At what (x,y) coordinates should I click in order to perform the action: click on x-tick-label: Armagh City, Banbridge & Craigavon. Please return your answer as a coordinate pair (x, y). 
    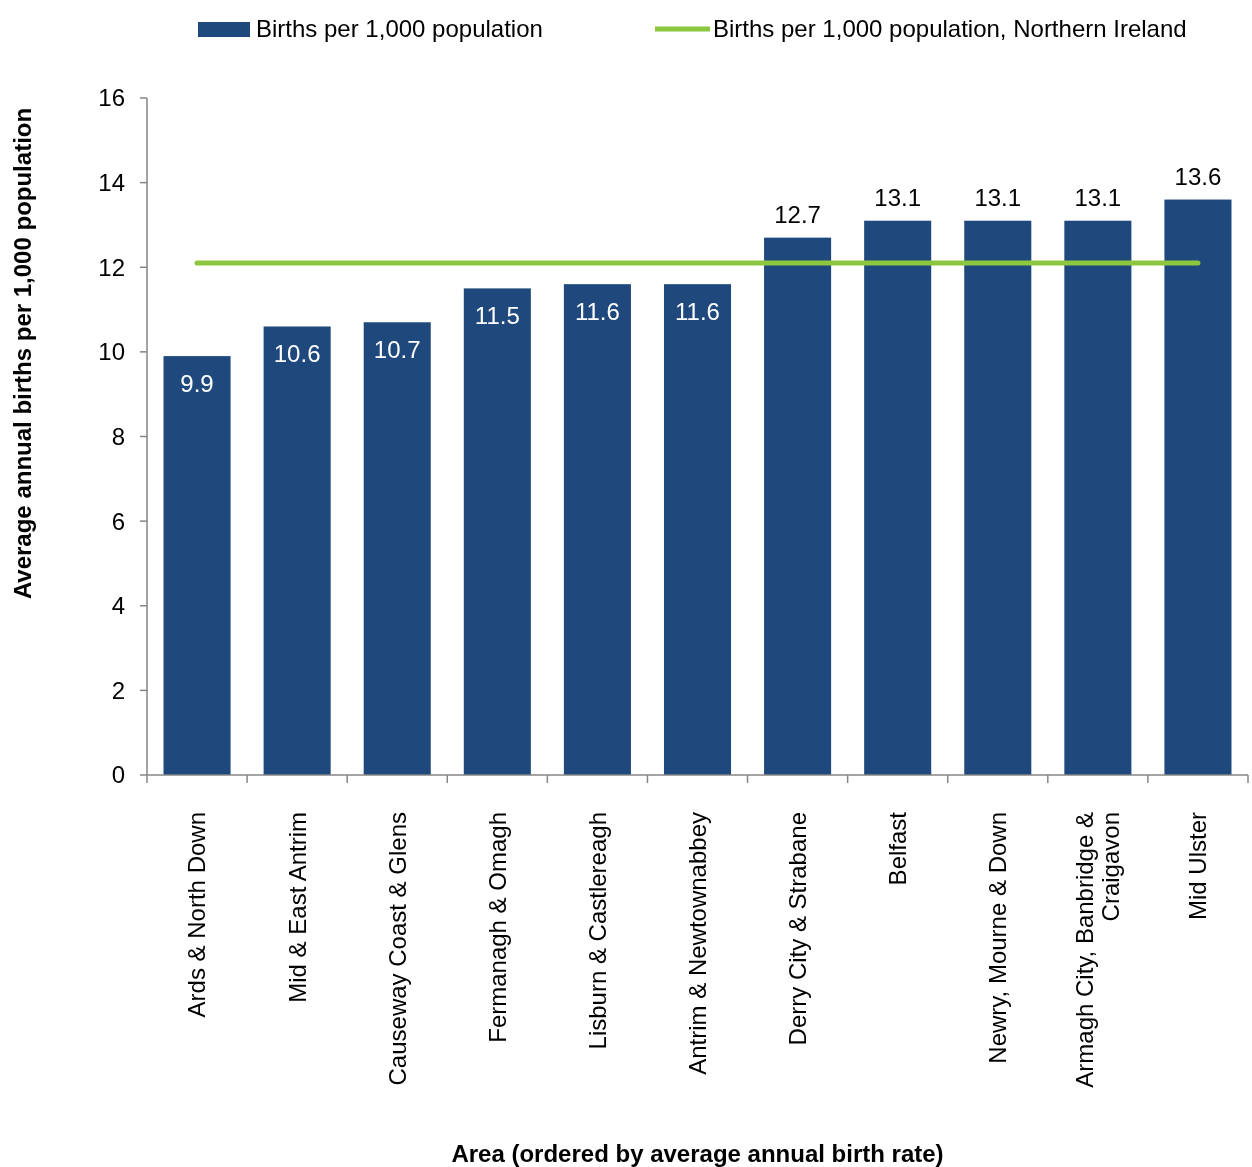
    Looking at the image, I should click on (1098, 950).